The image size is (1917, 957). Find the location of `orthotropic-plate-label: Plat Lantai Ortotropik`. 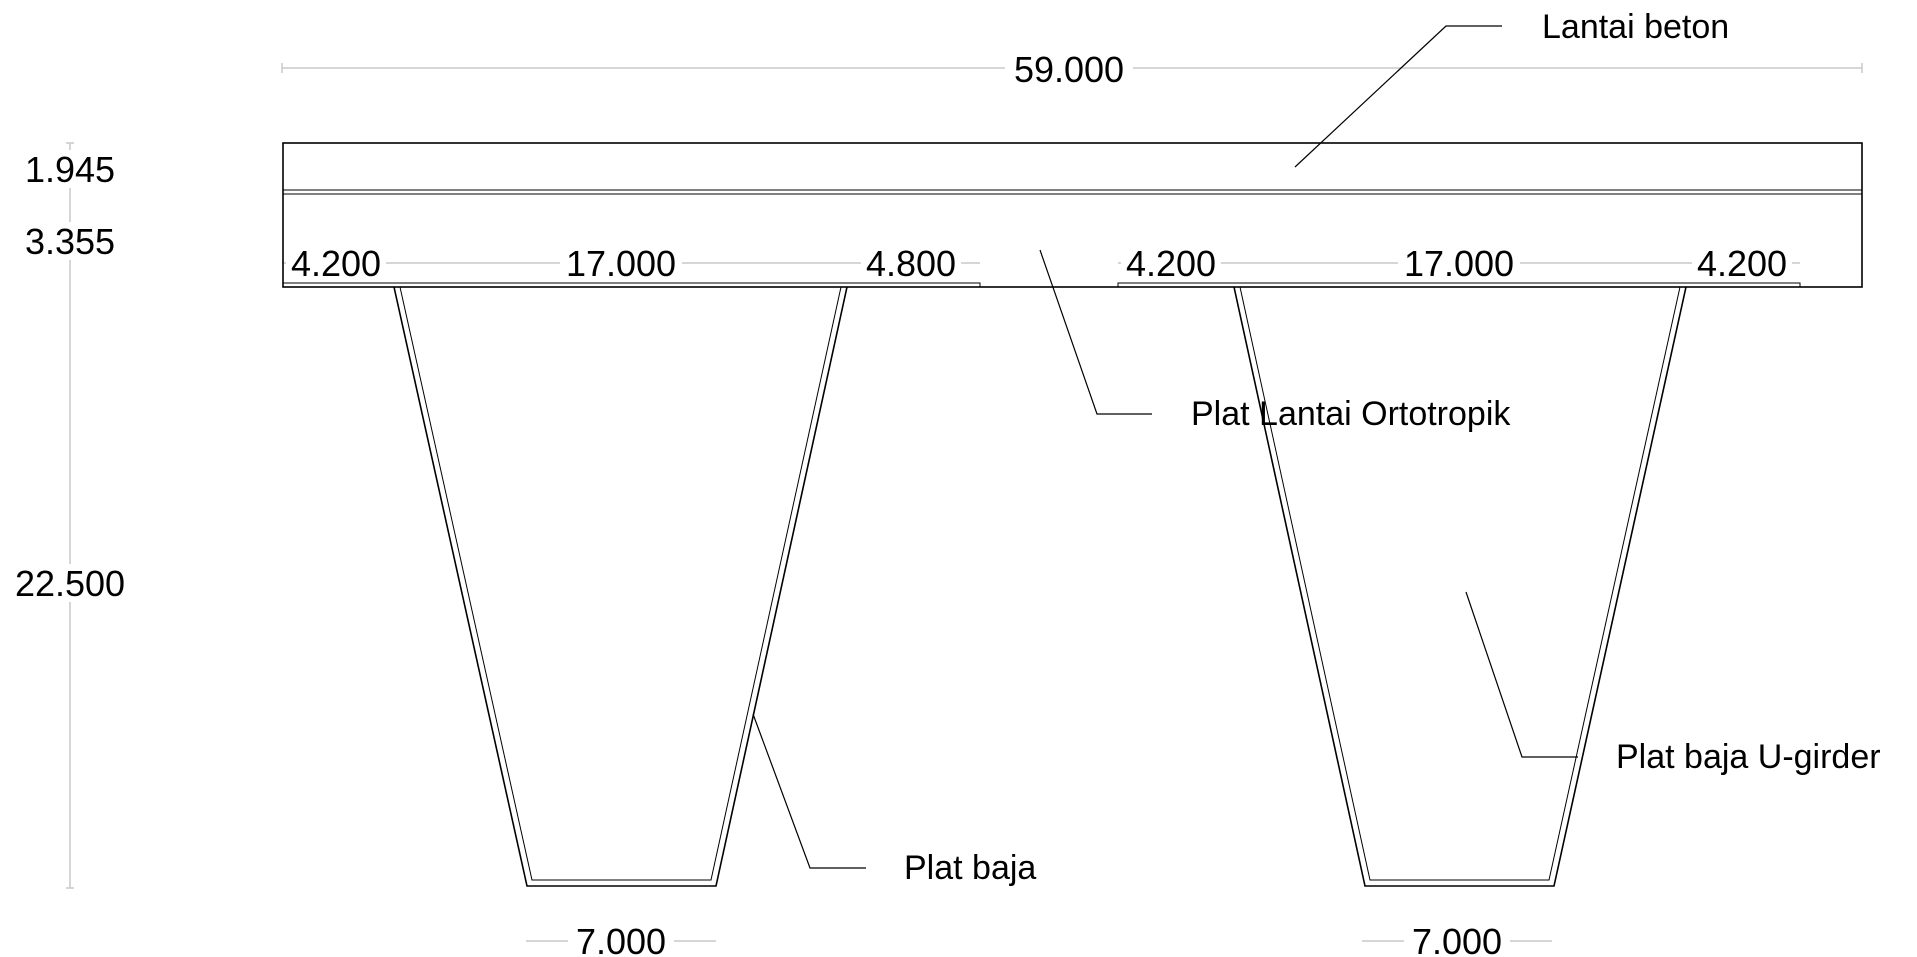

orthotropic-plate-label: Plat Lantai Ortotropik is located at coordinates (1351, 414).